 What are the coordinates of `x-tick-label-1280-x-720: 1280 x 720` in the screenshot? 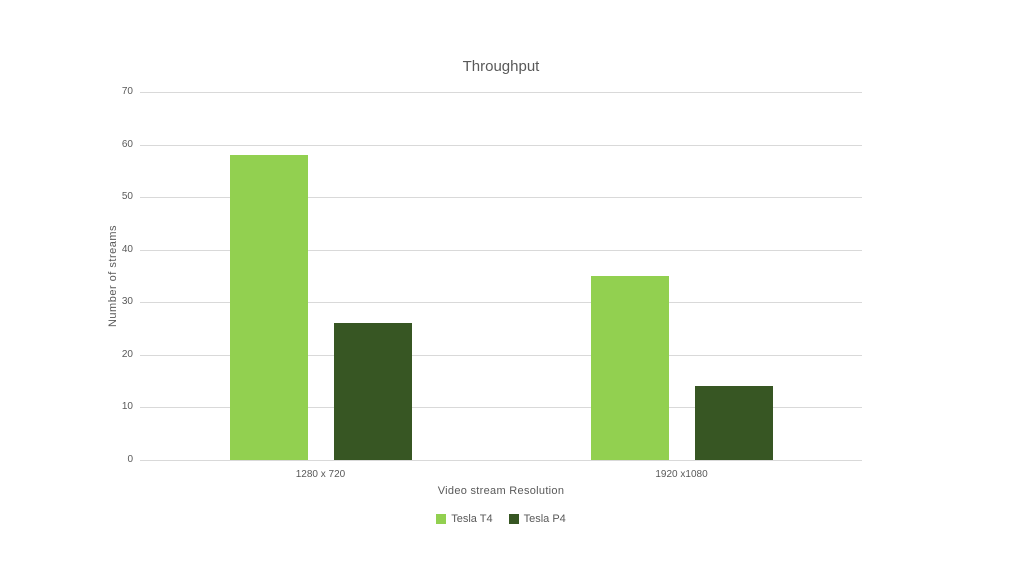 It's located at (320, 474).